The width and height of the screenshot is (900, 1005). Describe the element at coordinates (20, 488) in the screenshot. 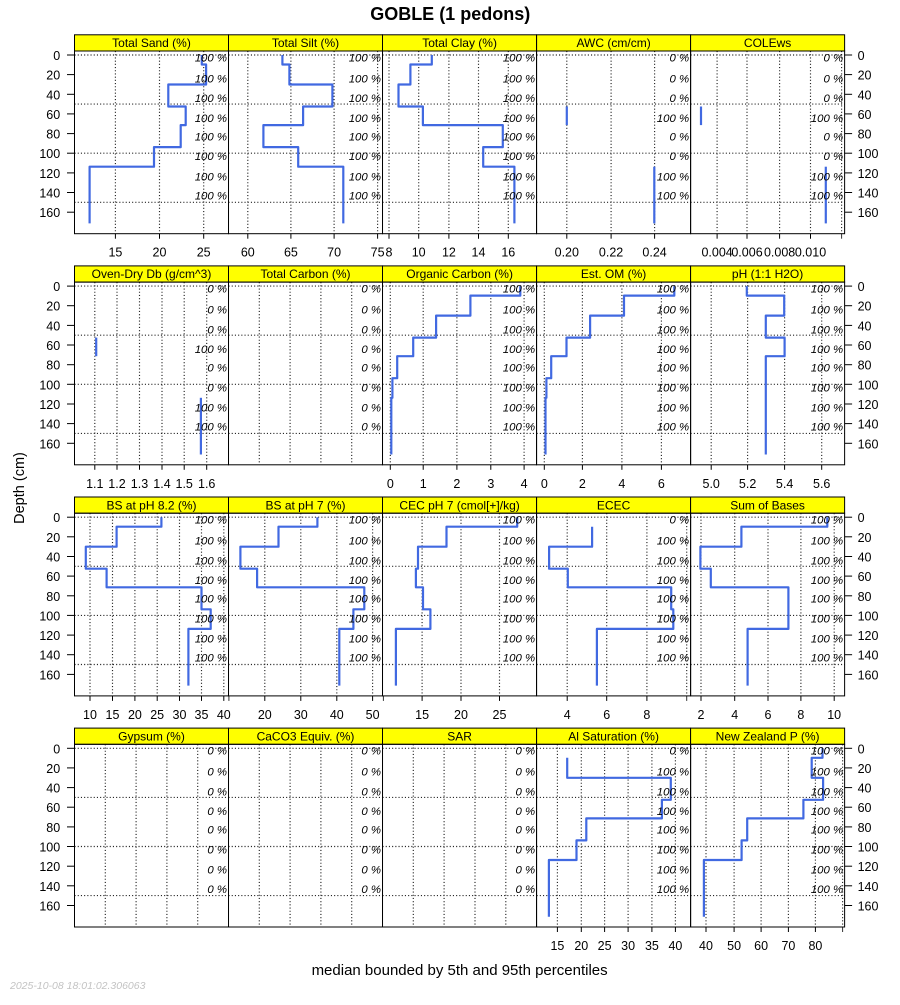

I see `svg-text: Depth (cm)` at that location.